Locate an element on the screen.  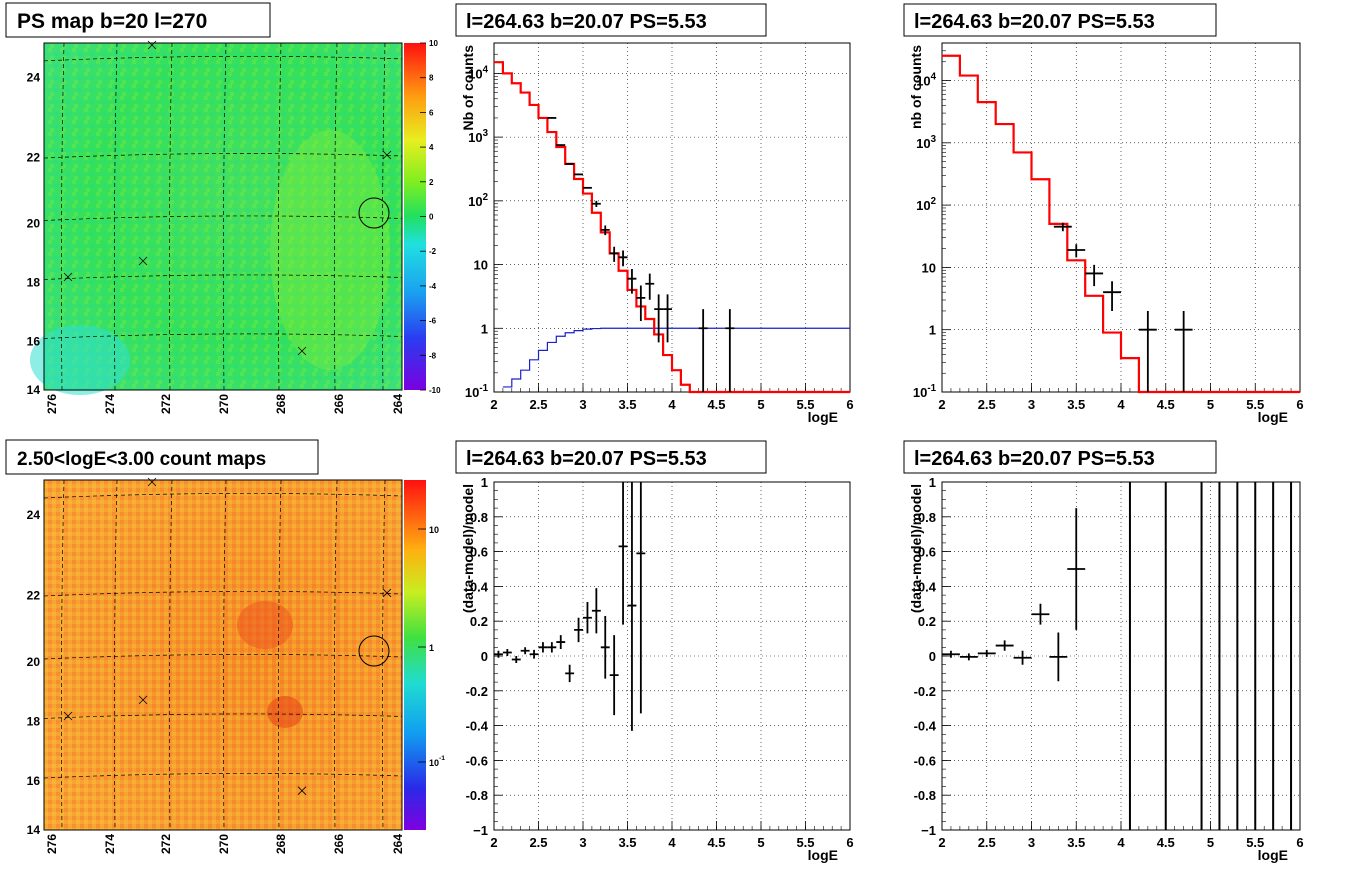
ps-colorbar-tick-label: -6 is located at coordinates (433, 321).